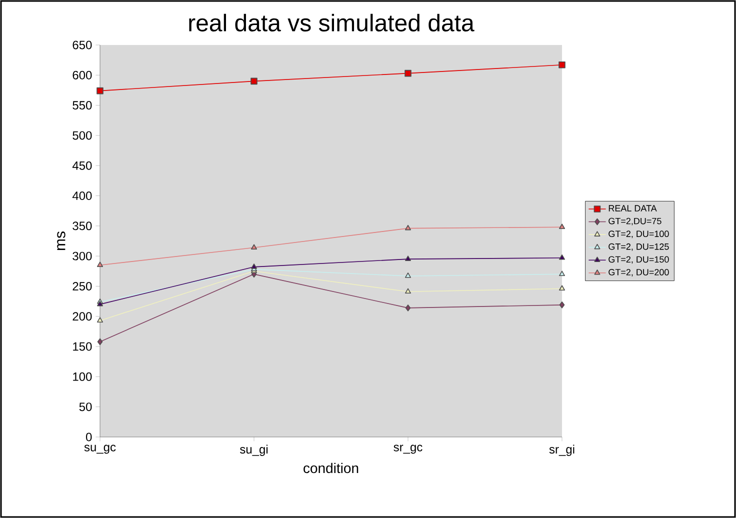  I want to click on y-tick-label: 550, so click(82, 105).